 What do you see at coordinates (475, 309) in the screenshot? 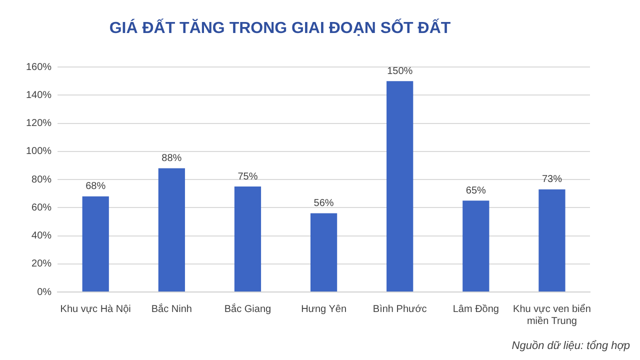
I see `x-tick-label: Lâm Đồng` at bounding box center [475, 309].